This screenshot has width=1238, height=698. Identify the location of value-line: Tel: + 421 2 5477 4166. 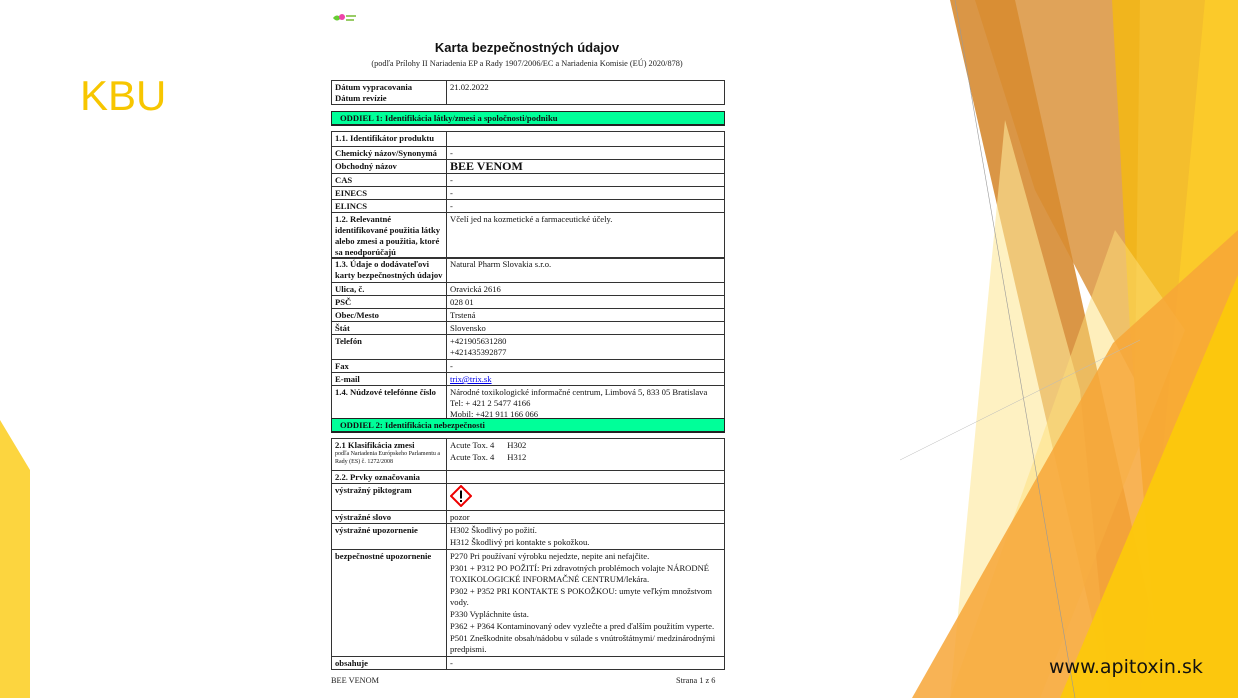
(490, 403).